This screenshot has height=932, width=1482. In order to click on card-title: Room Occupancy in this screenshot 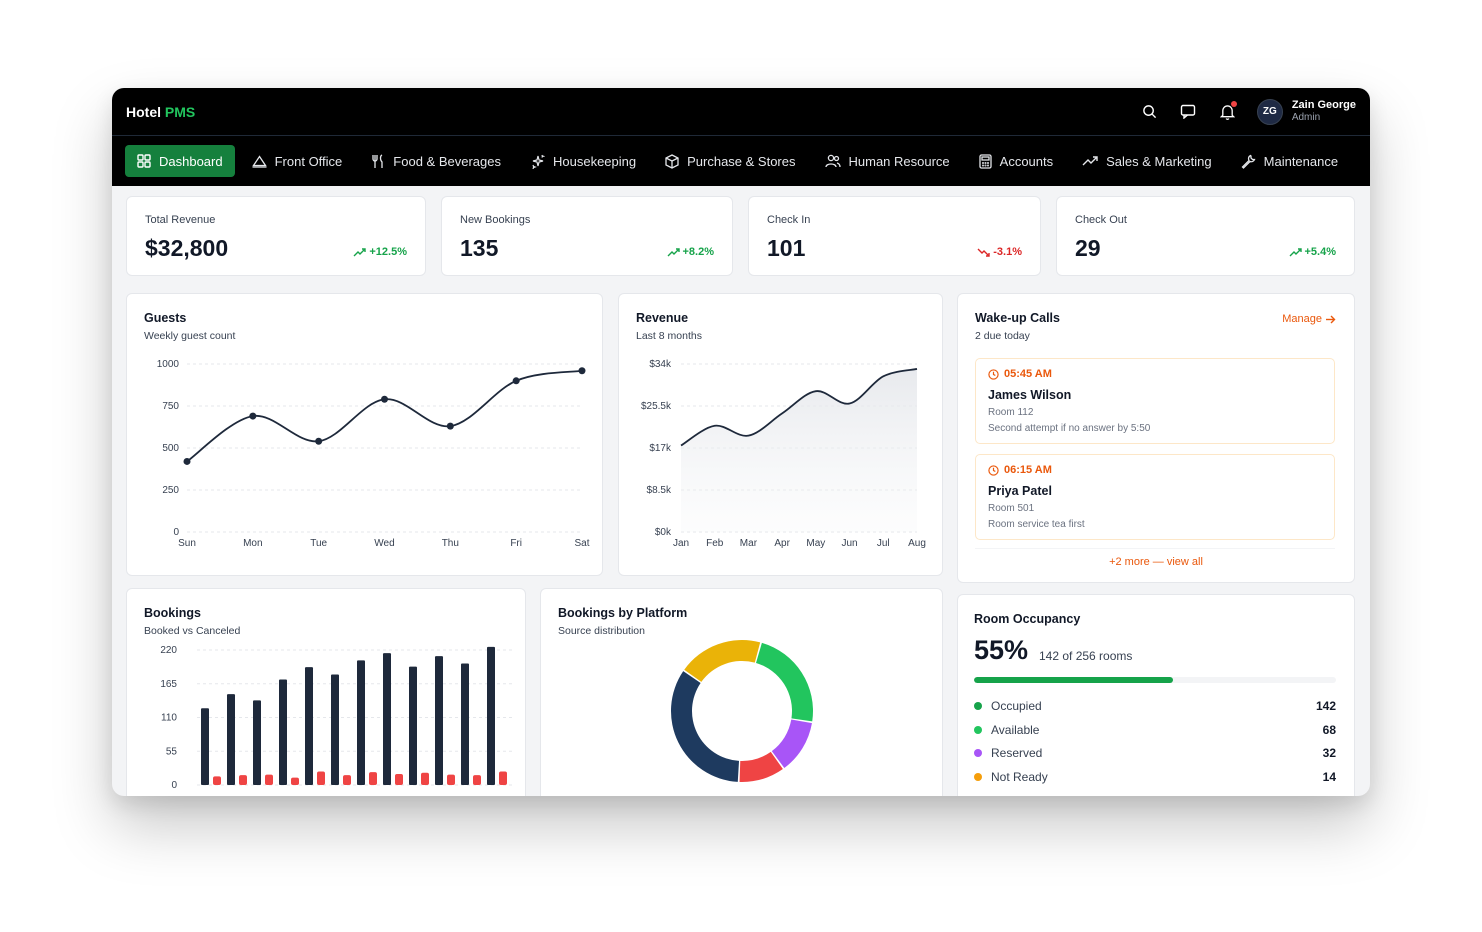, I will do `click(1027, 619)`.